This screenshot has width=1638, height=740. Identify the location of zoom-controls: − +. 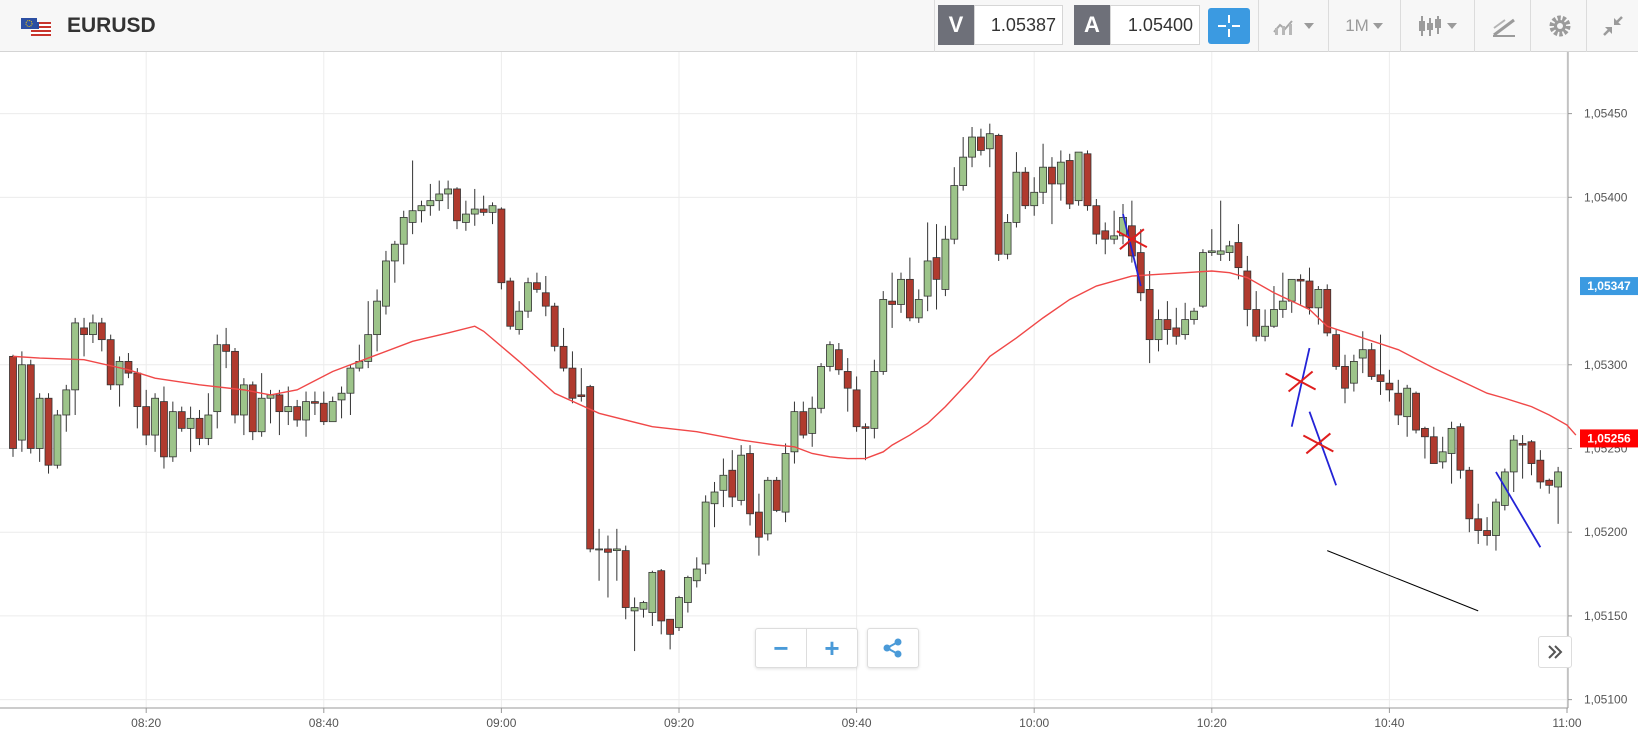
(806, 648).